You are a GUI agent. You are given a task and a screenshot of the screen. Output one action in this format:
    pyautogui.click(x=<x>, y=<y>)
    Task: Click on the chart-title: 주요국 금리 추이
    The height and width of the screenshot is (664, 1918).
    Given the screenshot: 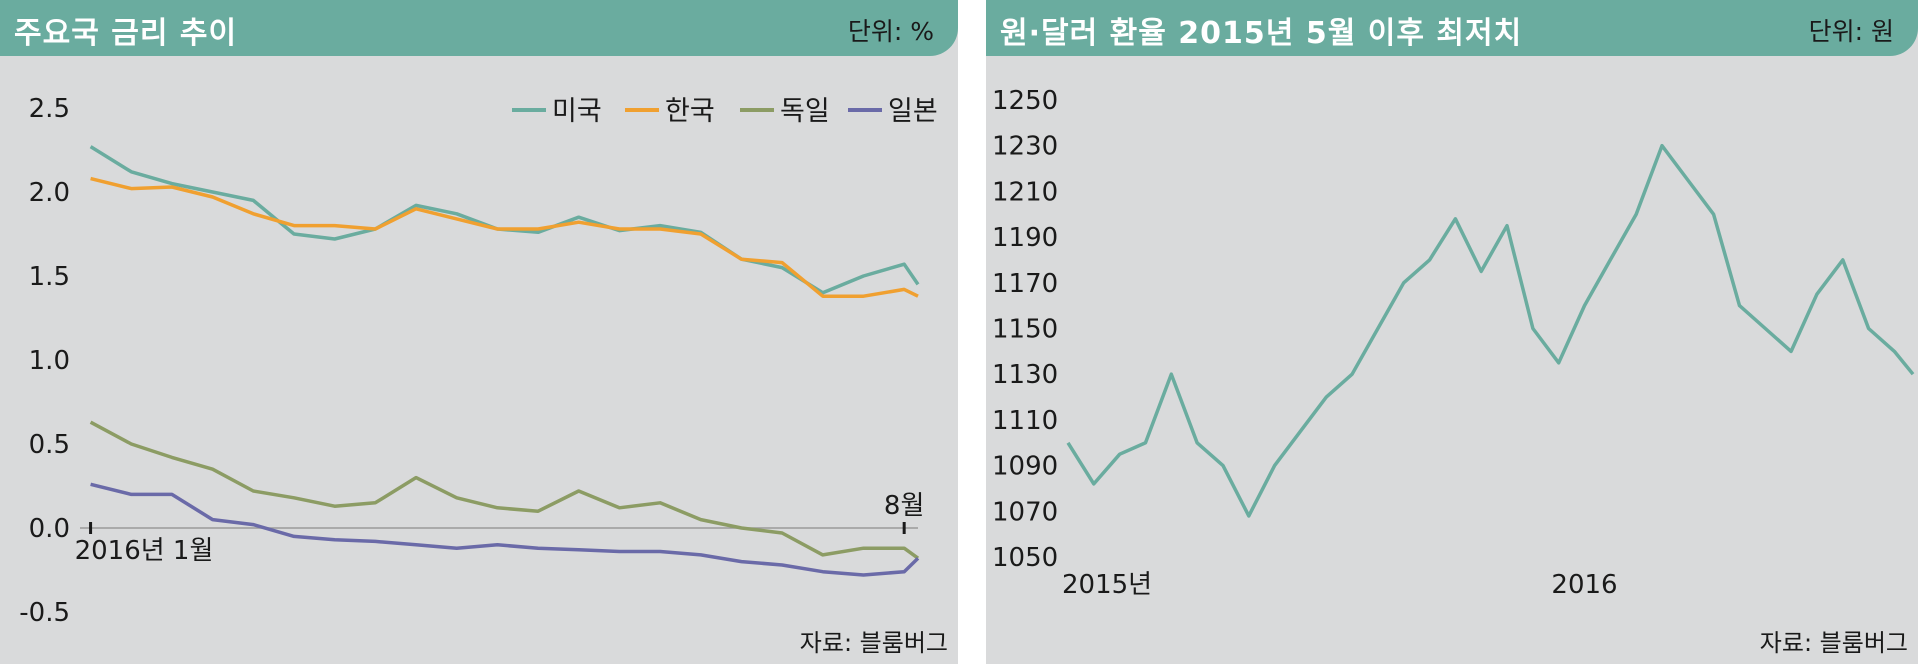 What is the action you would take?
    pyautogui.click(x=126, y=33)
    